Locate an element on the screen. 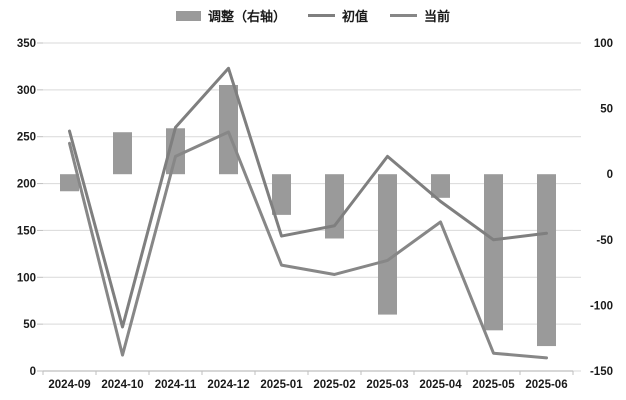  legend-item-current: 当前 is located at coordinates (420, 15).